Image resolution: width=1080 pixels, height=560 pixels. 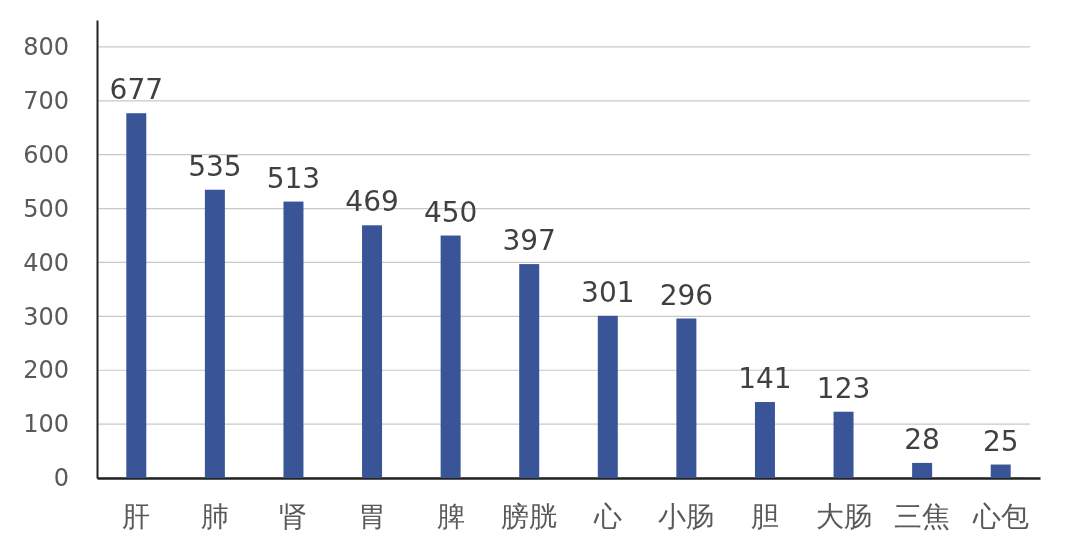 I want to click on y-tick-label: 100, so click(x=46, y=424).